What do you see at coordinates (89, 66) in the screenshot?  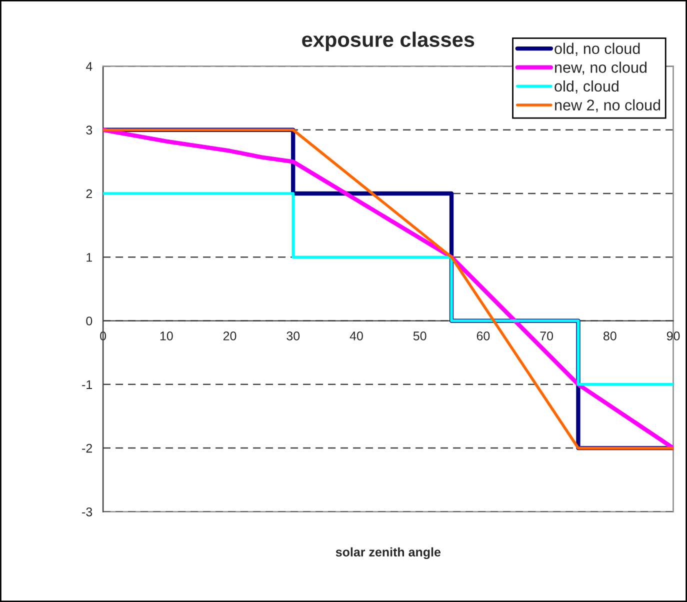 I see `y-tick-label: 4` at bounding box center [89, 66].